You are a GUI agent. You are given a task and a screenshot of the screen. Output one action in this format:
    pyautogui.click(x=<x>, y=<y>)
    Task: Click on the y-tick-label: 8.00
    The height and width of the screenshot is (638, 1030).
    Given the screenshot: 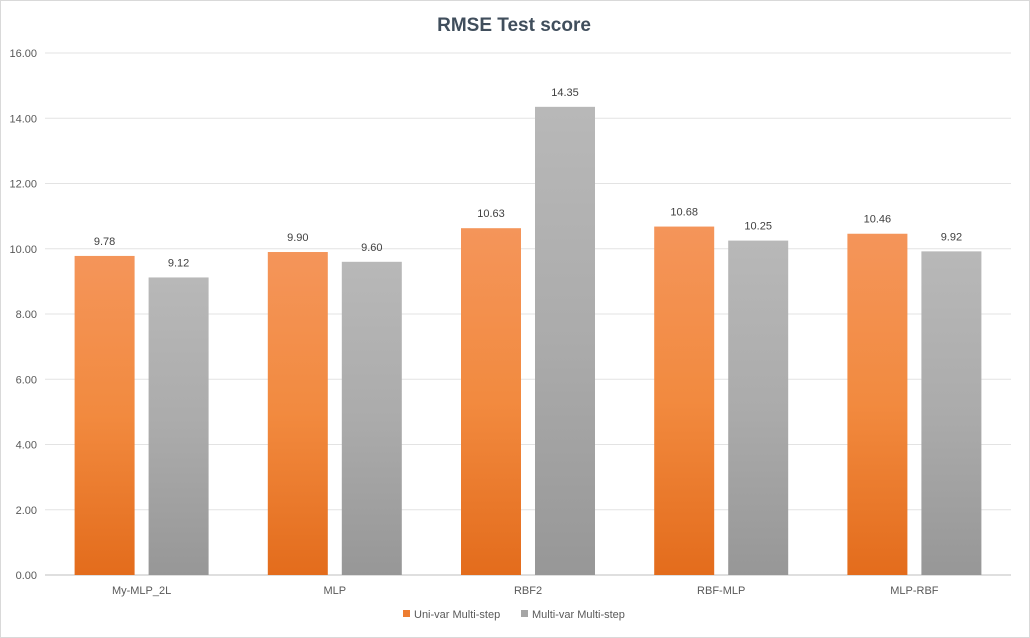 What is the action you would take?
    pyautogui.click(x=26, y=315)
    